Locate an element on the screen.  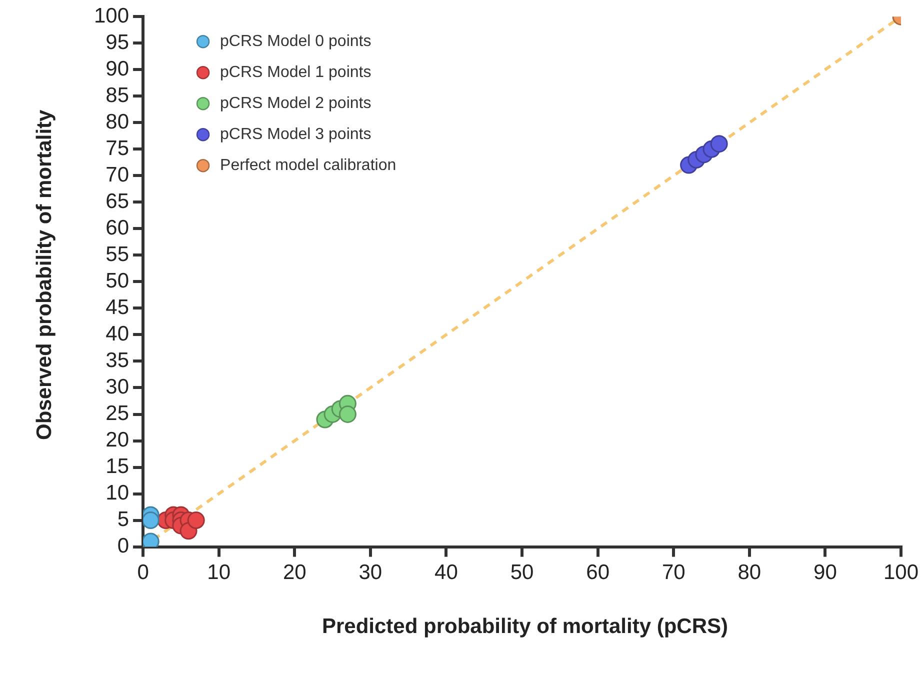
x-tick-label: 70 is located at coordinates (674, 572).